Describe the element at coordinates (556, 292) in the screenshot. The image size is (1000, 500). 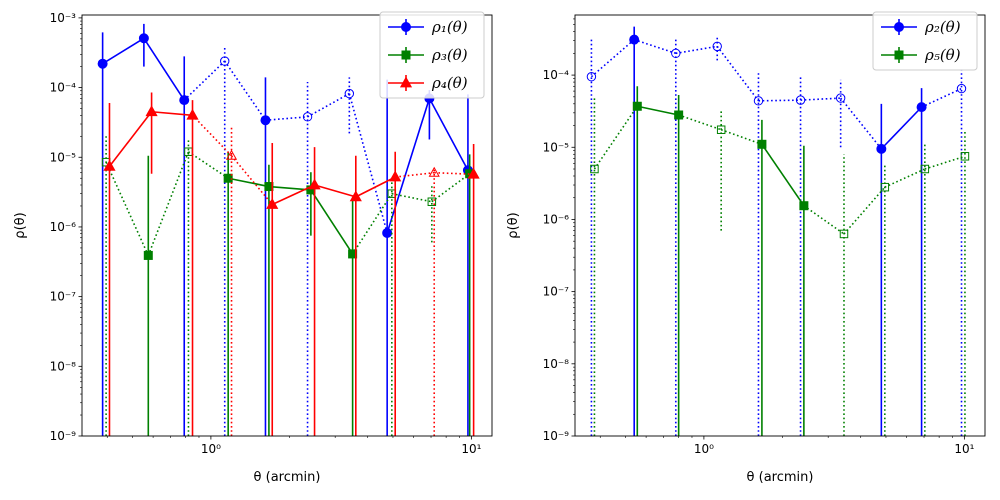
I see `y-tick-label: 10⁻⁷` at that location.